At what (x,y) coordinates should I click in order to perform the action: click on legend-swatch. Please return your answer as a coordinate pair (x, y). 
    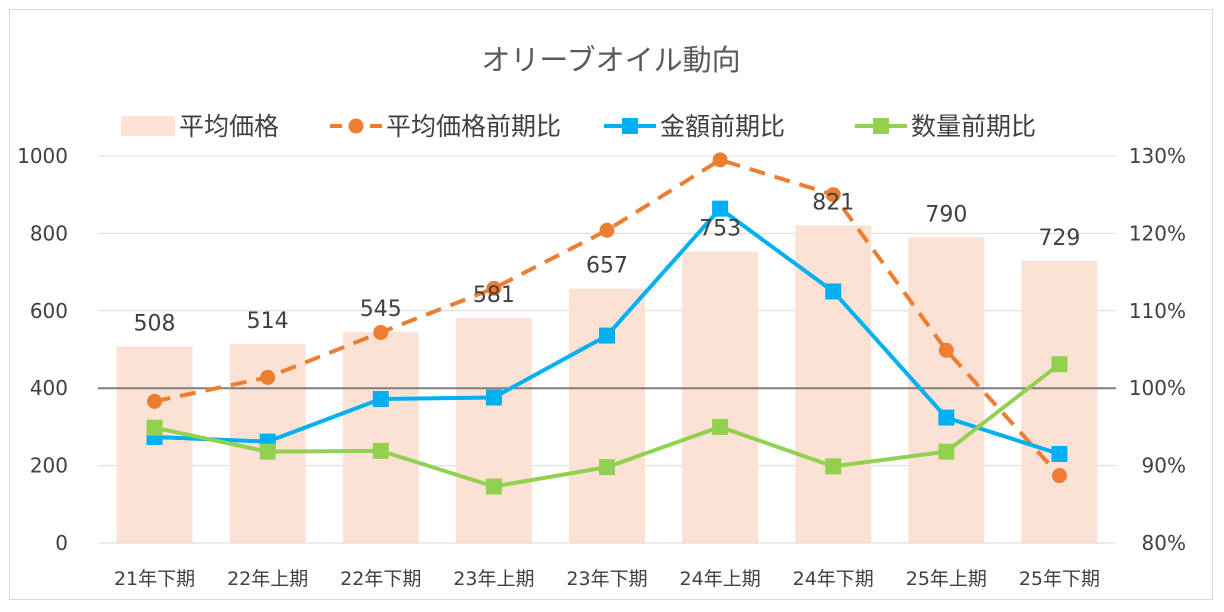
    Looking at the image, I should click on (148, 126).